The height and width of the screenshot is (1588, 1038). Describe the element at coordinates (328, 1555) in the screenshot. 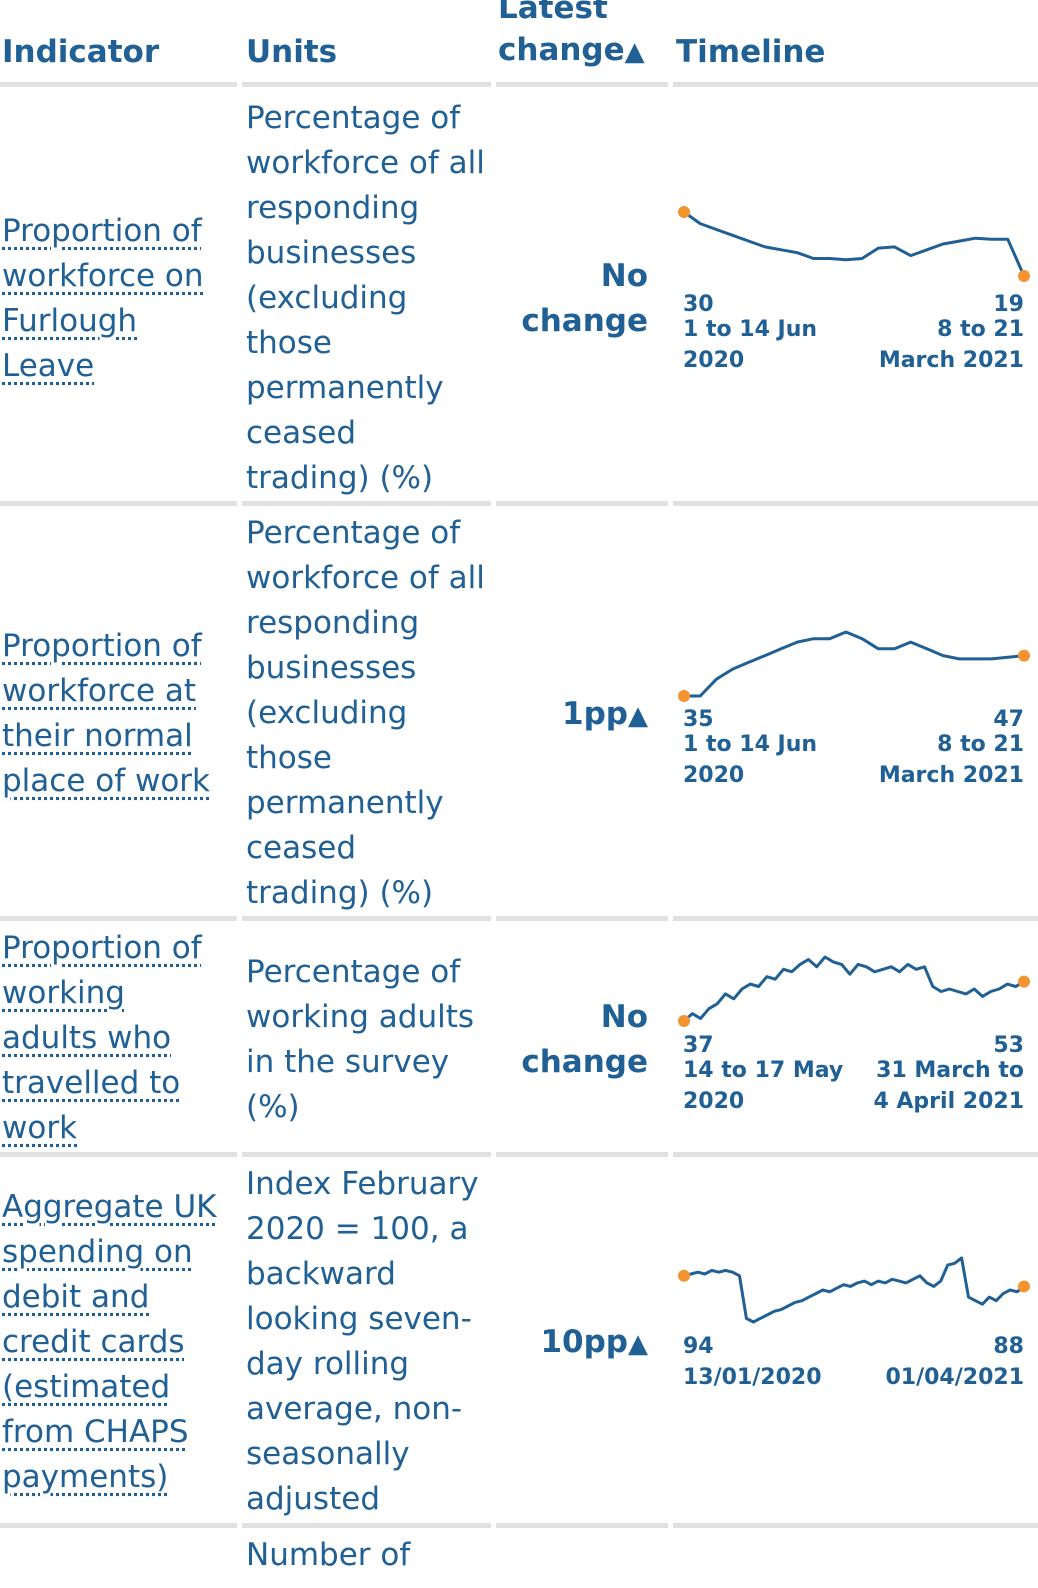

I see `units-text: Number of` at that location.